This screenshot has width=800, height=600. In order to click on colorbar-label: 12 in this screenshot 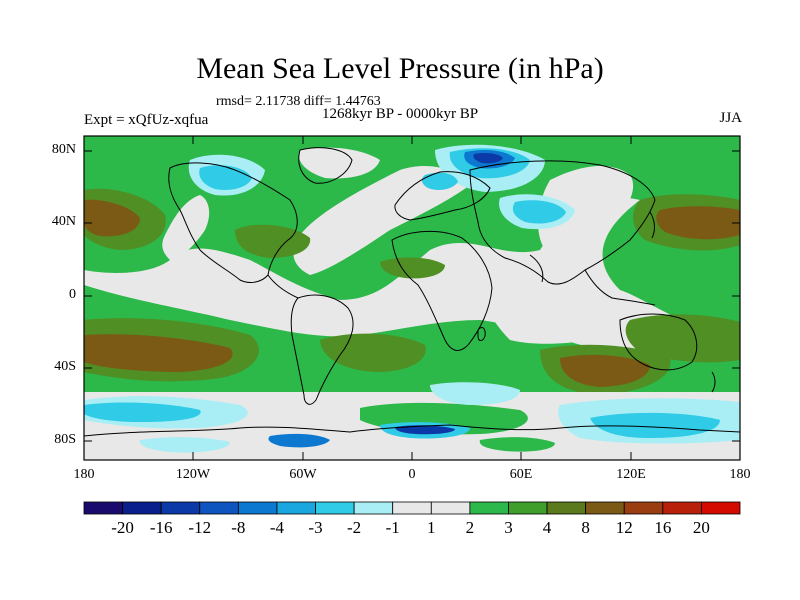, I will do `click(624, 527)`.